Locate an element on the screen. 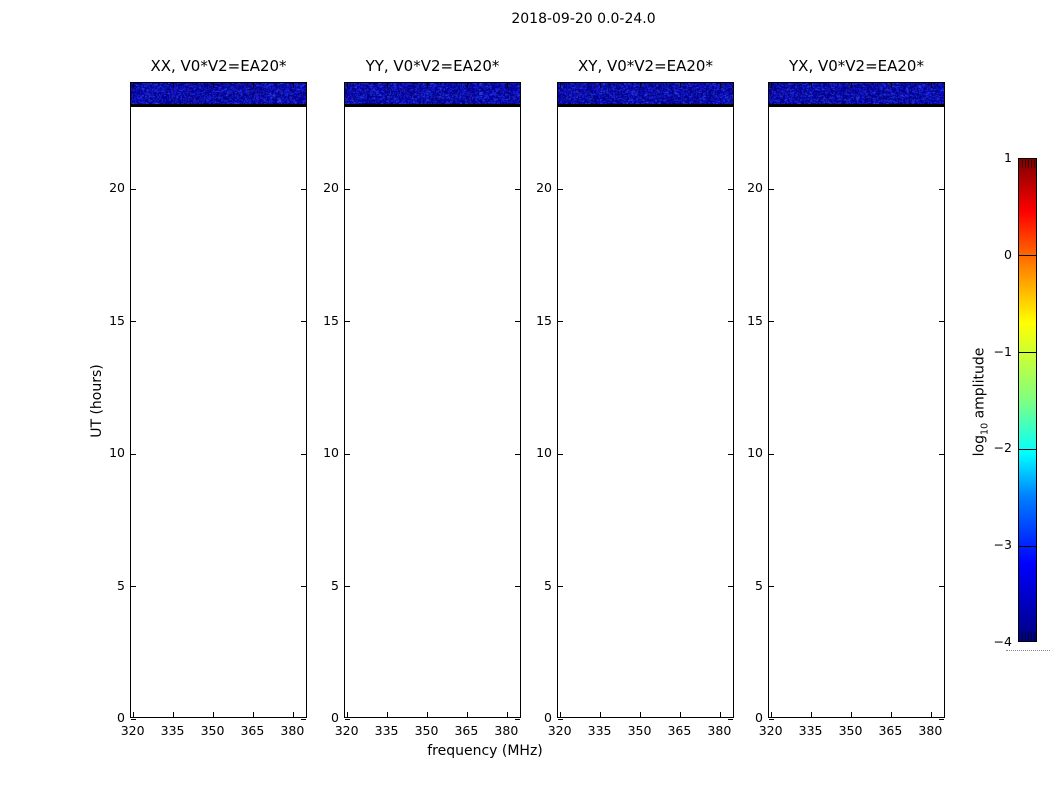 The image size is (1050, 800). flagged-row-xx is located at coordinates (218, 105).